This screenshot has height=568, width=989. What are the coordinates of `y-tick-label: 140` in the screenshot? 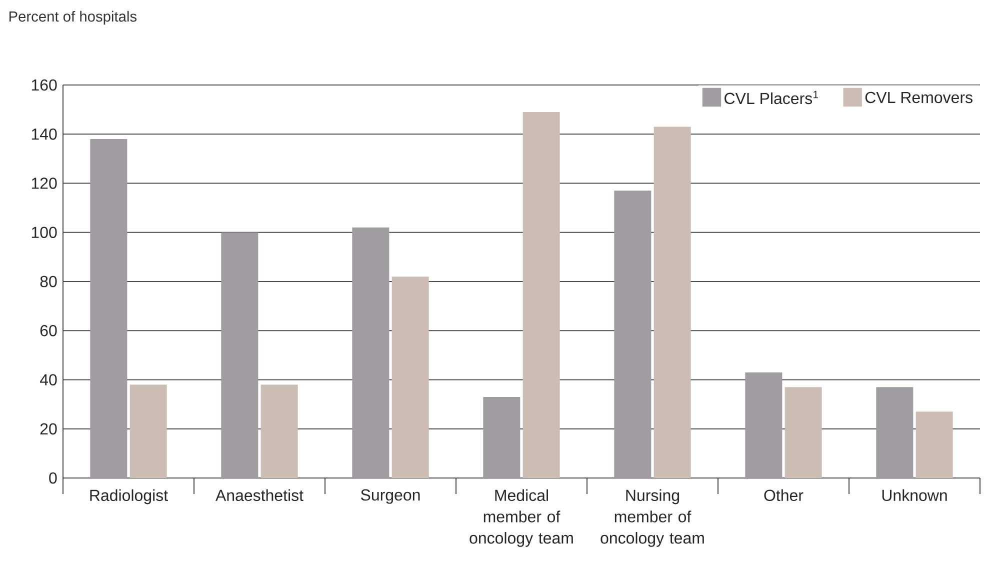 It's located at (44, 134).